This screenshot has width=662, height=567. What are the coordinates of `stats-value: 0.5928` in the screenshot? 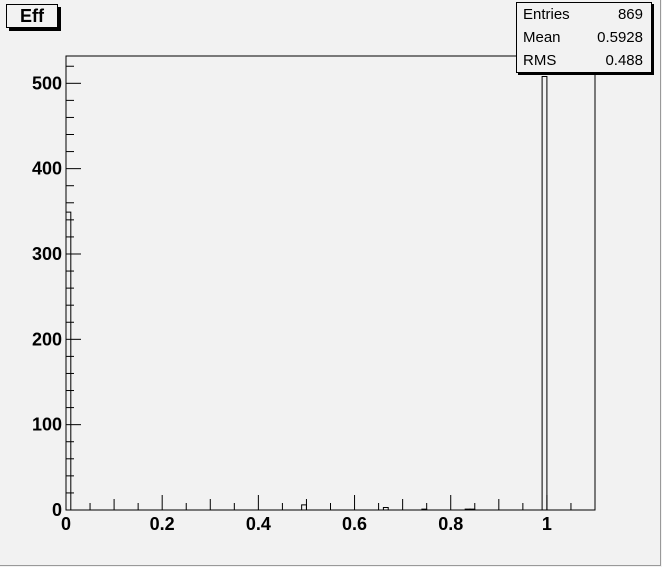 It's located at (620, 37).